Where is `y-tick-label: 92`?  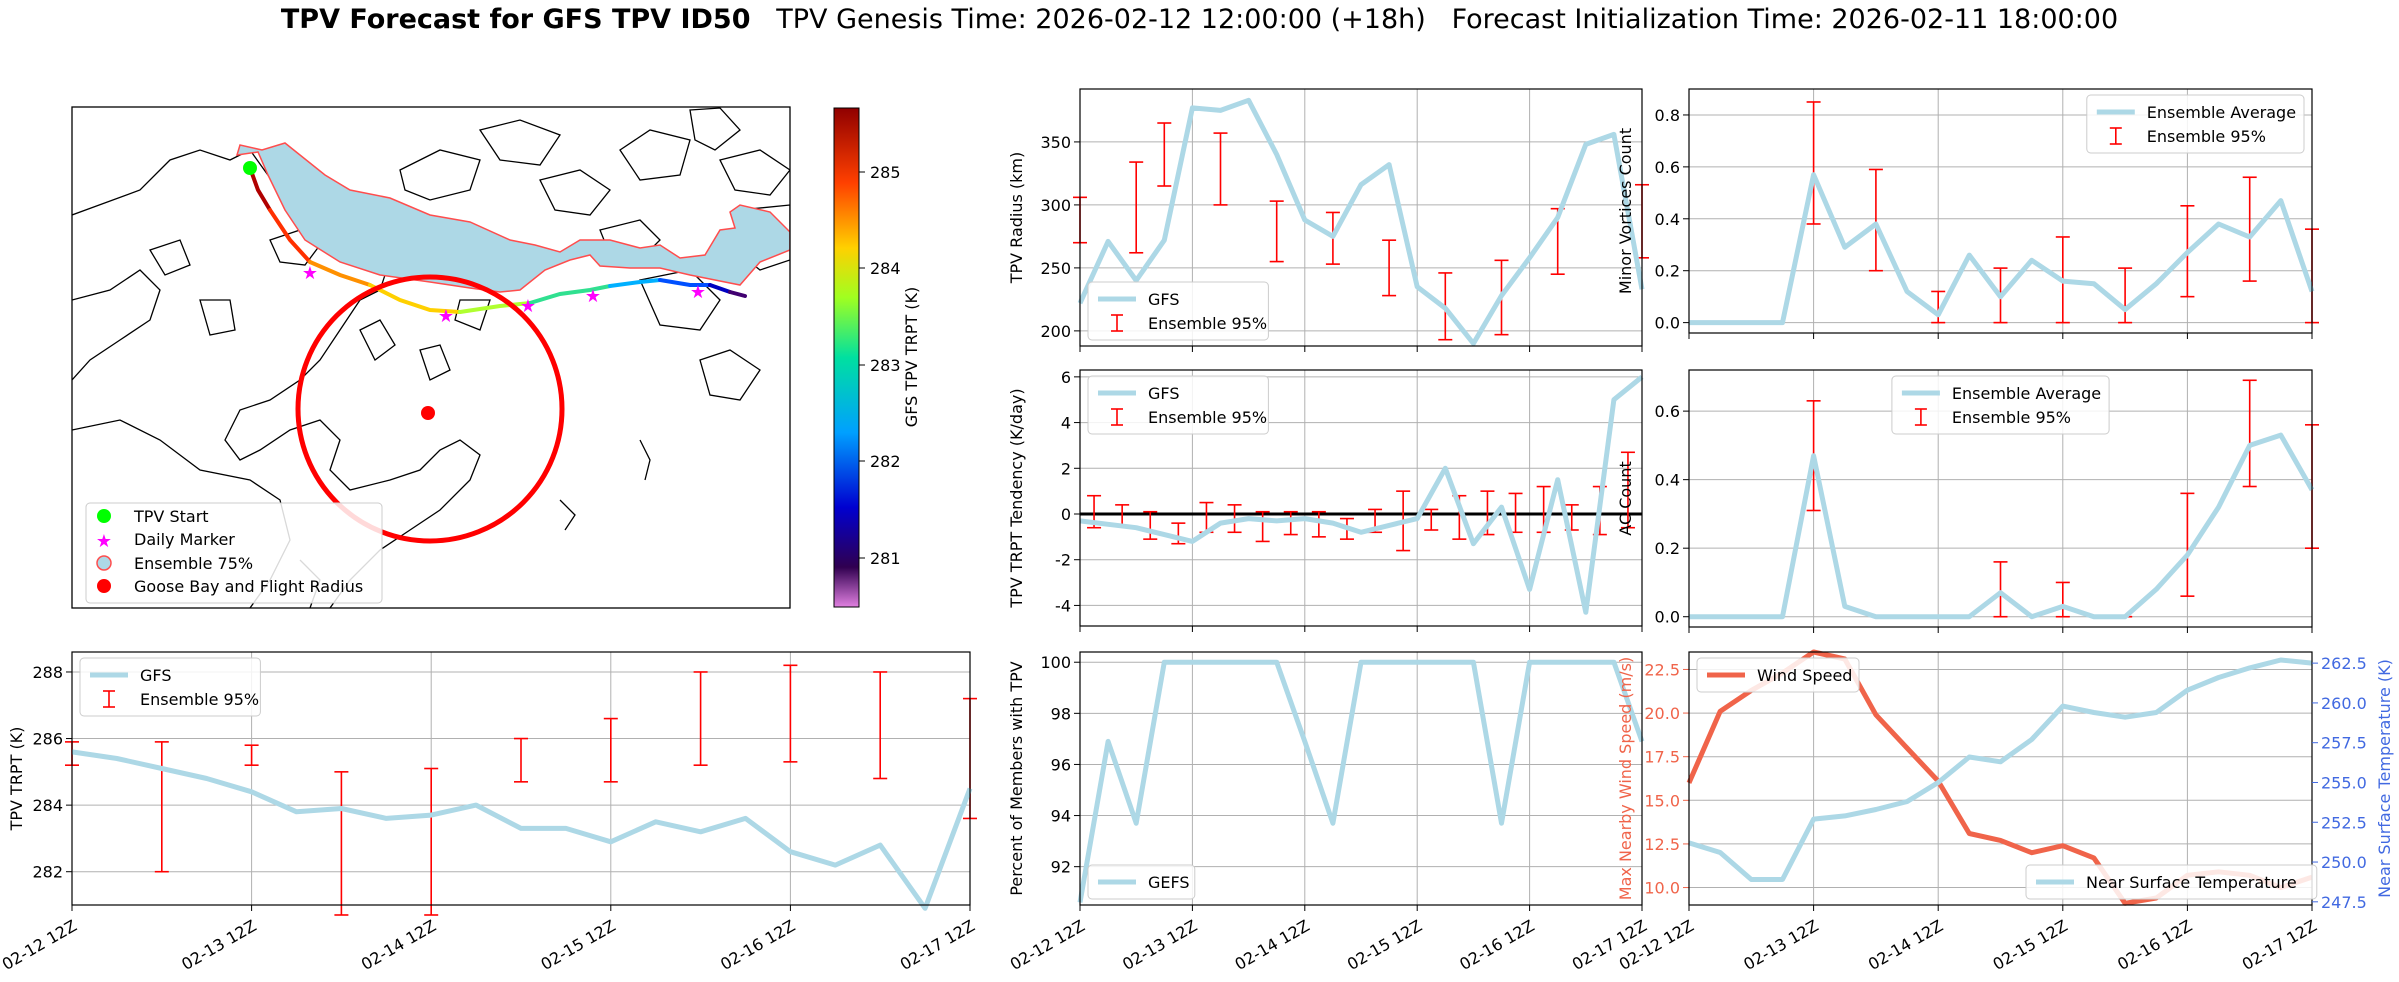
y-tick-label: 92 is located at coordinates (1061, 867).